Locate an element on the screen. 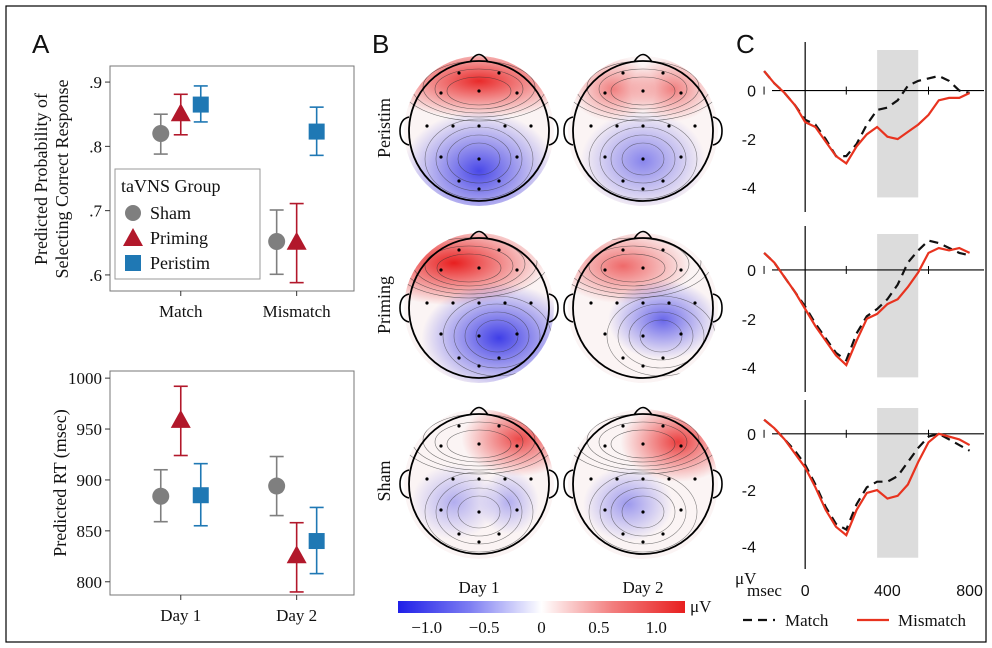  match-line is located at coordinates (866, 301).